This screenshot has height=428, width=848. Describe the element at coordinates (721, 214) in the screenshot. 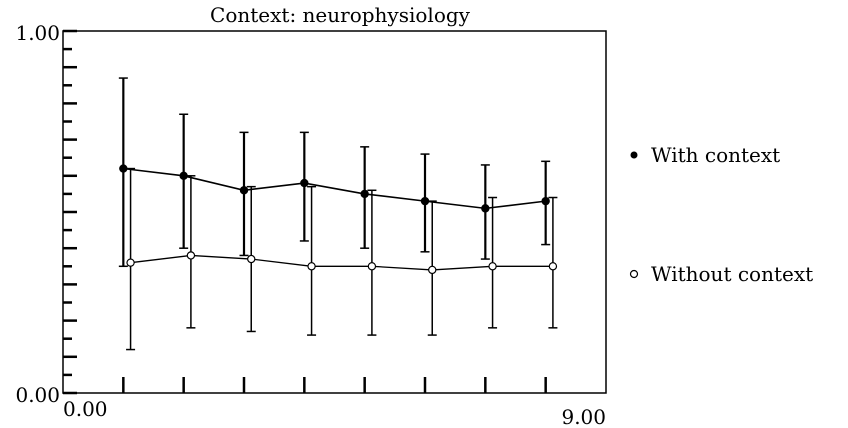

I see `legend: With context Without context` at that location.